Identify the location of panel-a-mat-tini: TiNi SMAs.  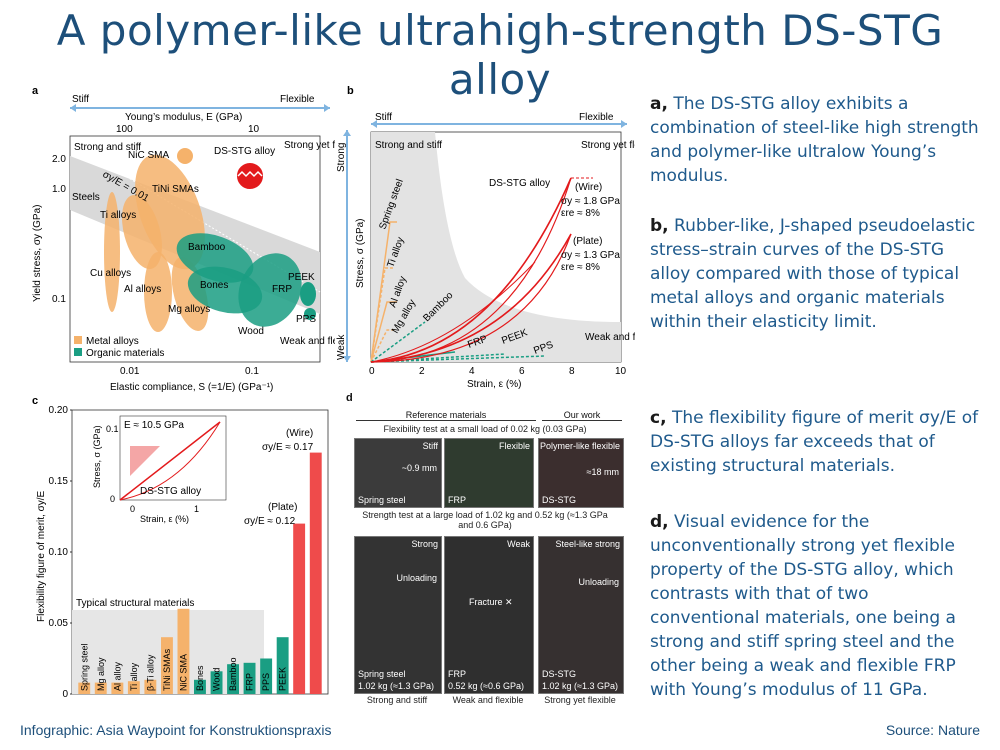
(175, 189).